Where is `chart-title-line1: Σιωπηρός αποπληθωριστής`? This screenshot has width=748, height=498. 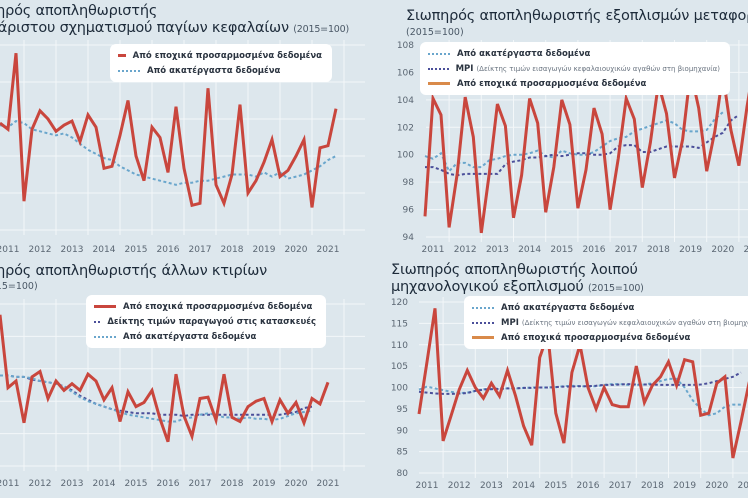
chart-title-line1: Σιωπηρός αποπληθωριστής is located at coordinates (79, 11).